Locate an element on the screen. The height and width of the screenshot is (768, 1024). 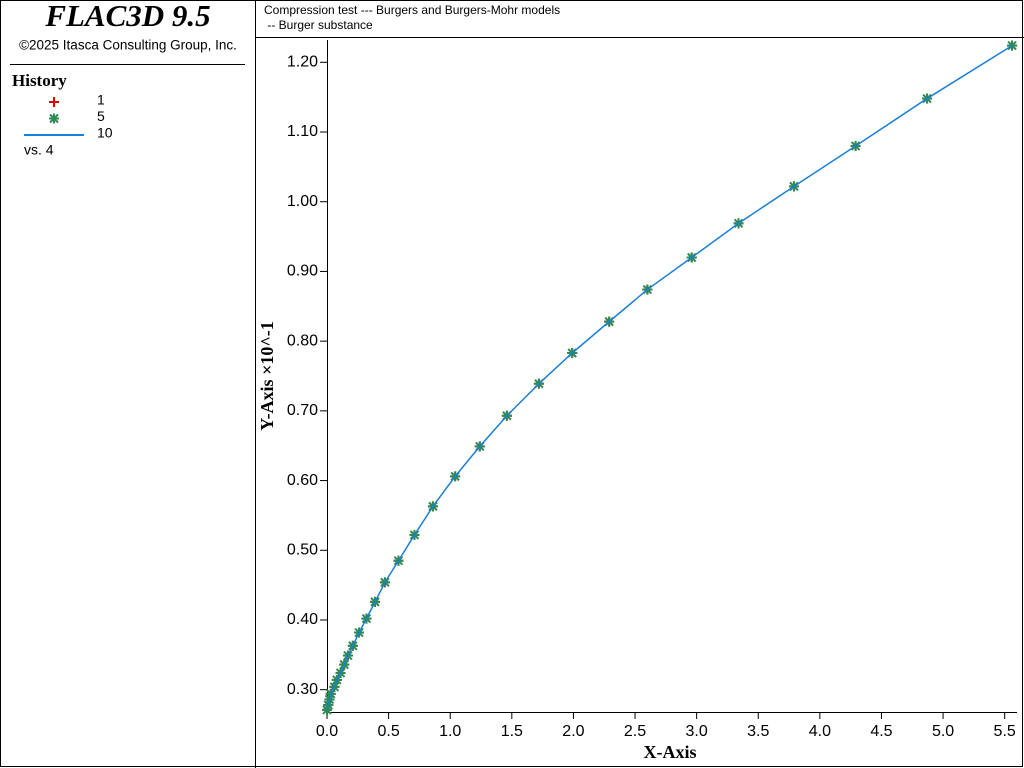
x-tick-label: 0.0 is located at coordinates (327, 731).